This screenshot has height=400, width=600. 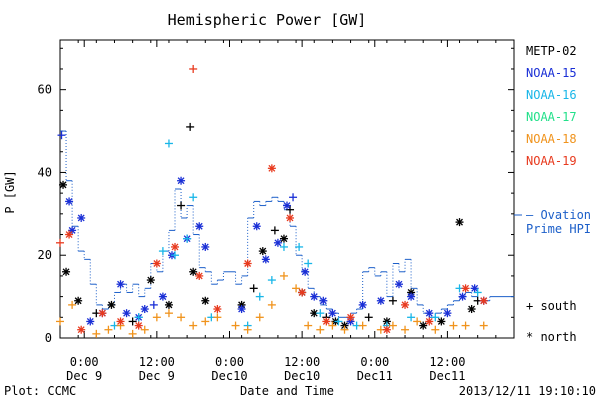 I want to click on legend-entry-noaa-16: NOAA-16, so click(x=551, y=95).